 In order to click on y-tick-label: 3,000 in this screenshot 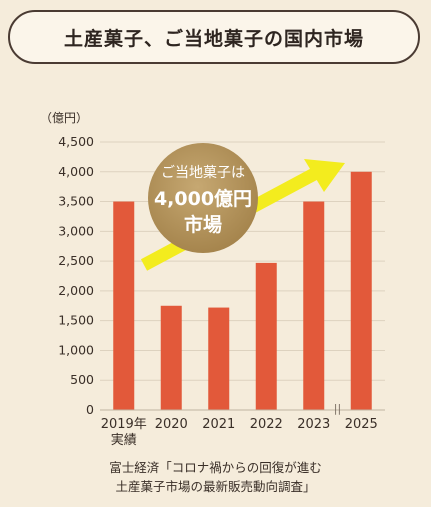, I will do `click(76, 230)`.